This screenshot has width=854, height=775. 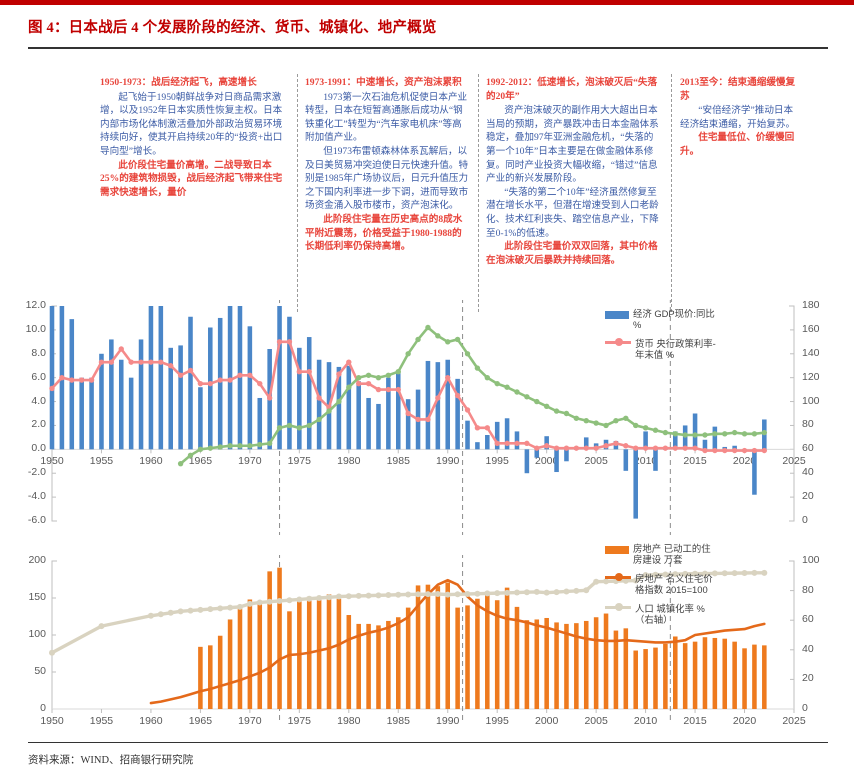 What do you see at coordinates (151, 721) in the screenshot?
I see `x-axis-tick: 1960` at bounding box center [151, 721].